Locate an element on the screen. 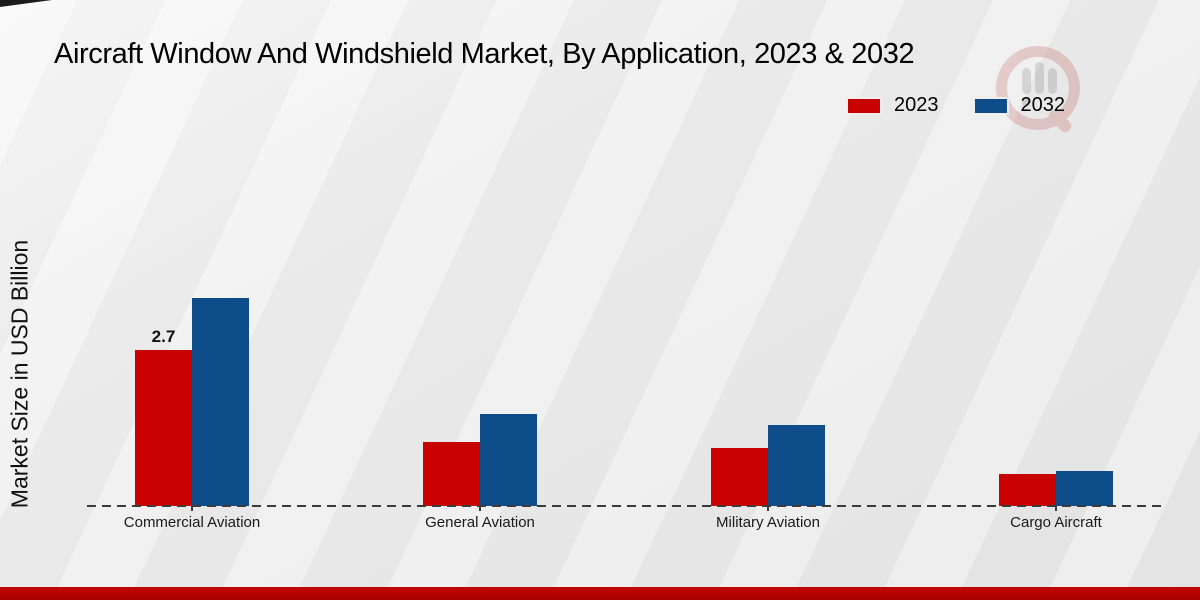  bar-2032-cargo-aircraft is located at coordinates (1084, 488).